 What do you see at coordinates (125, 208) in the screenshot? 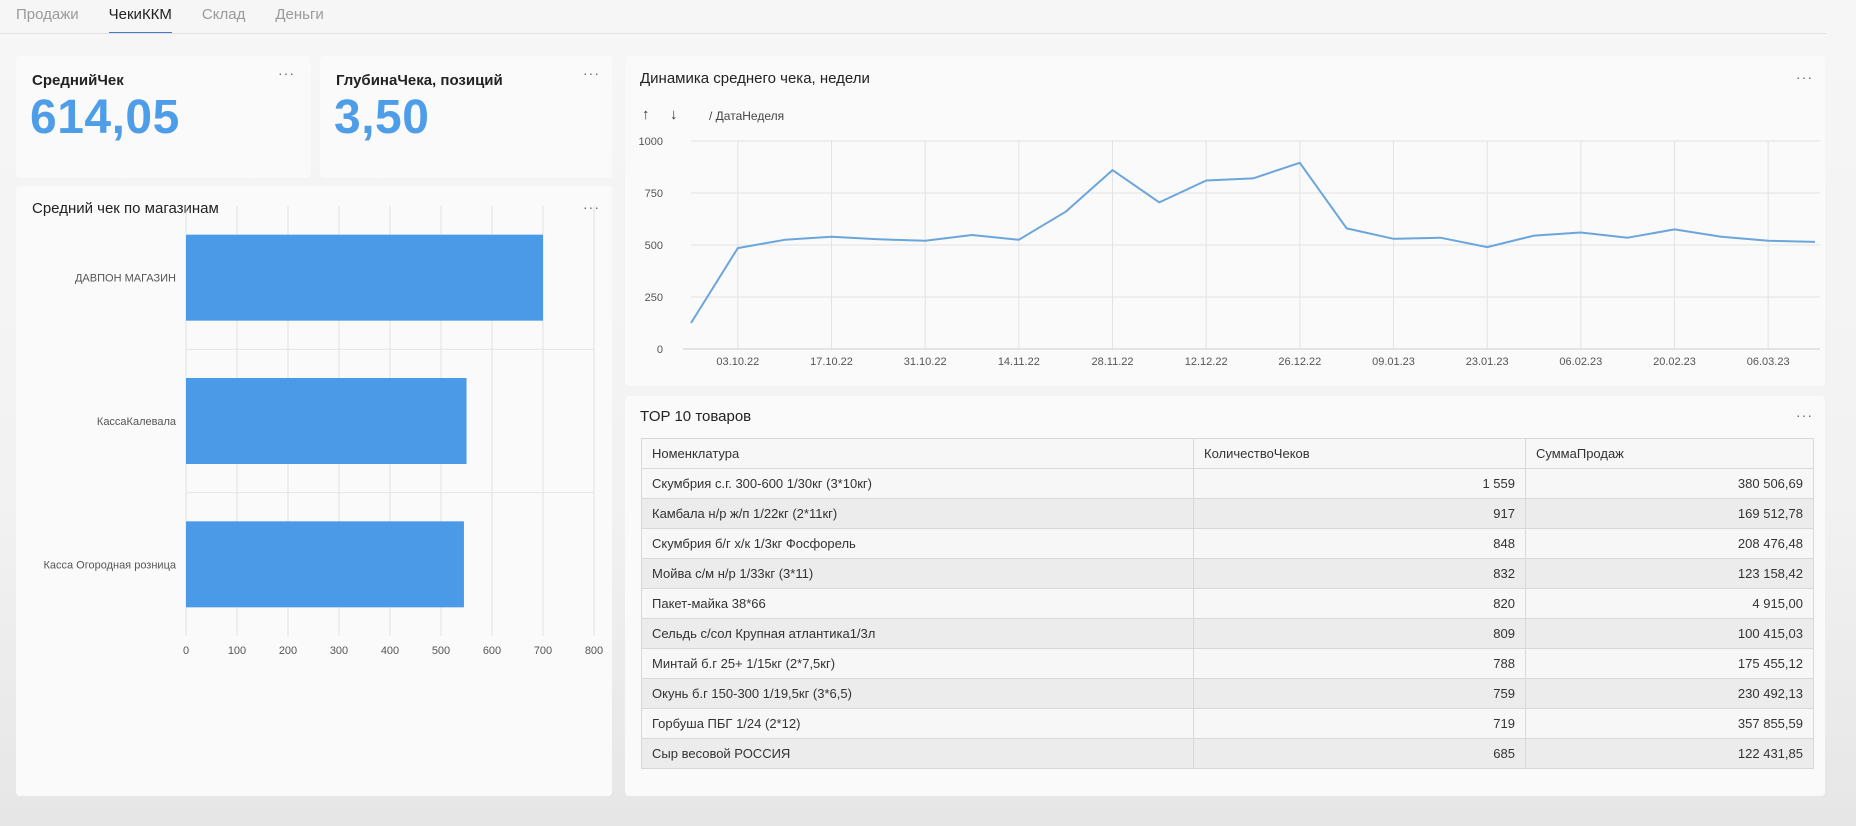
I see `chart-title: Средний чек по магазинам` at bounding box center [125, 208].